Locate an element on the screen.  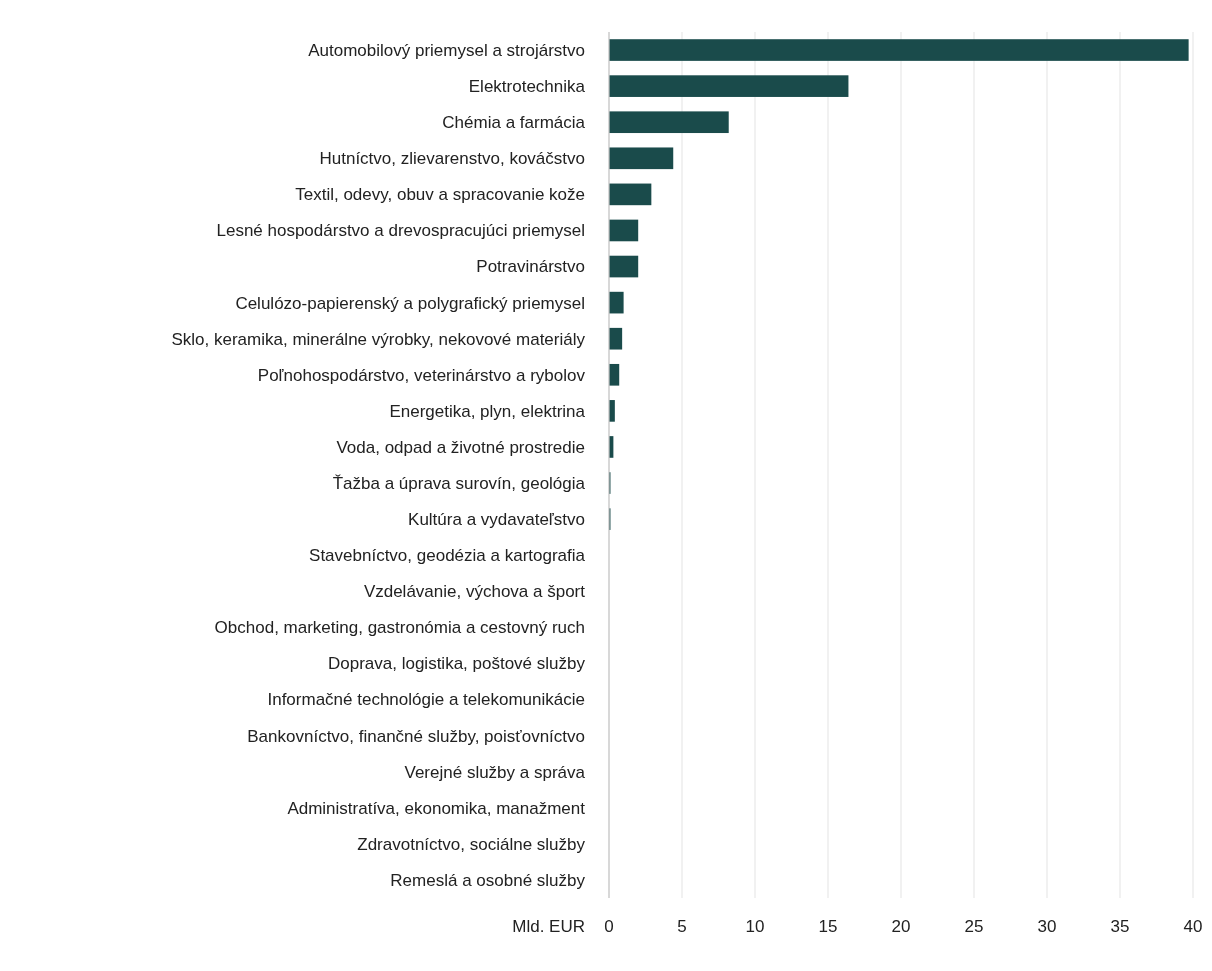
x-tick-label: 0 is located at coordinates (609, 926).